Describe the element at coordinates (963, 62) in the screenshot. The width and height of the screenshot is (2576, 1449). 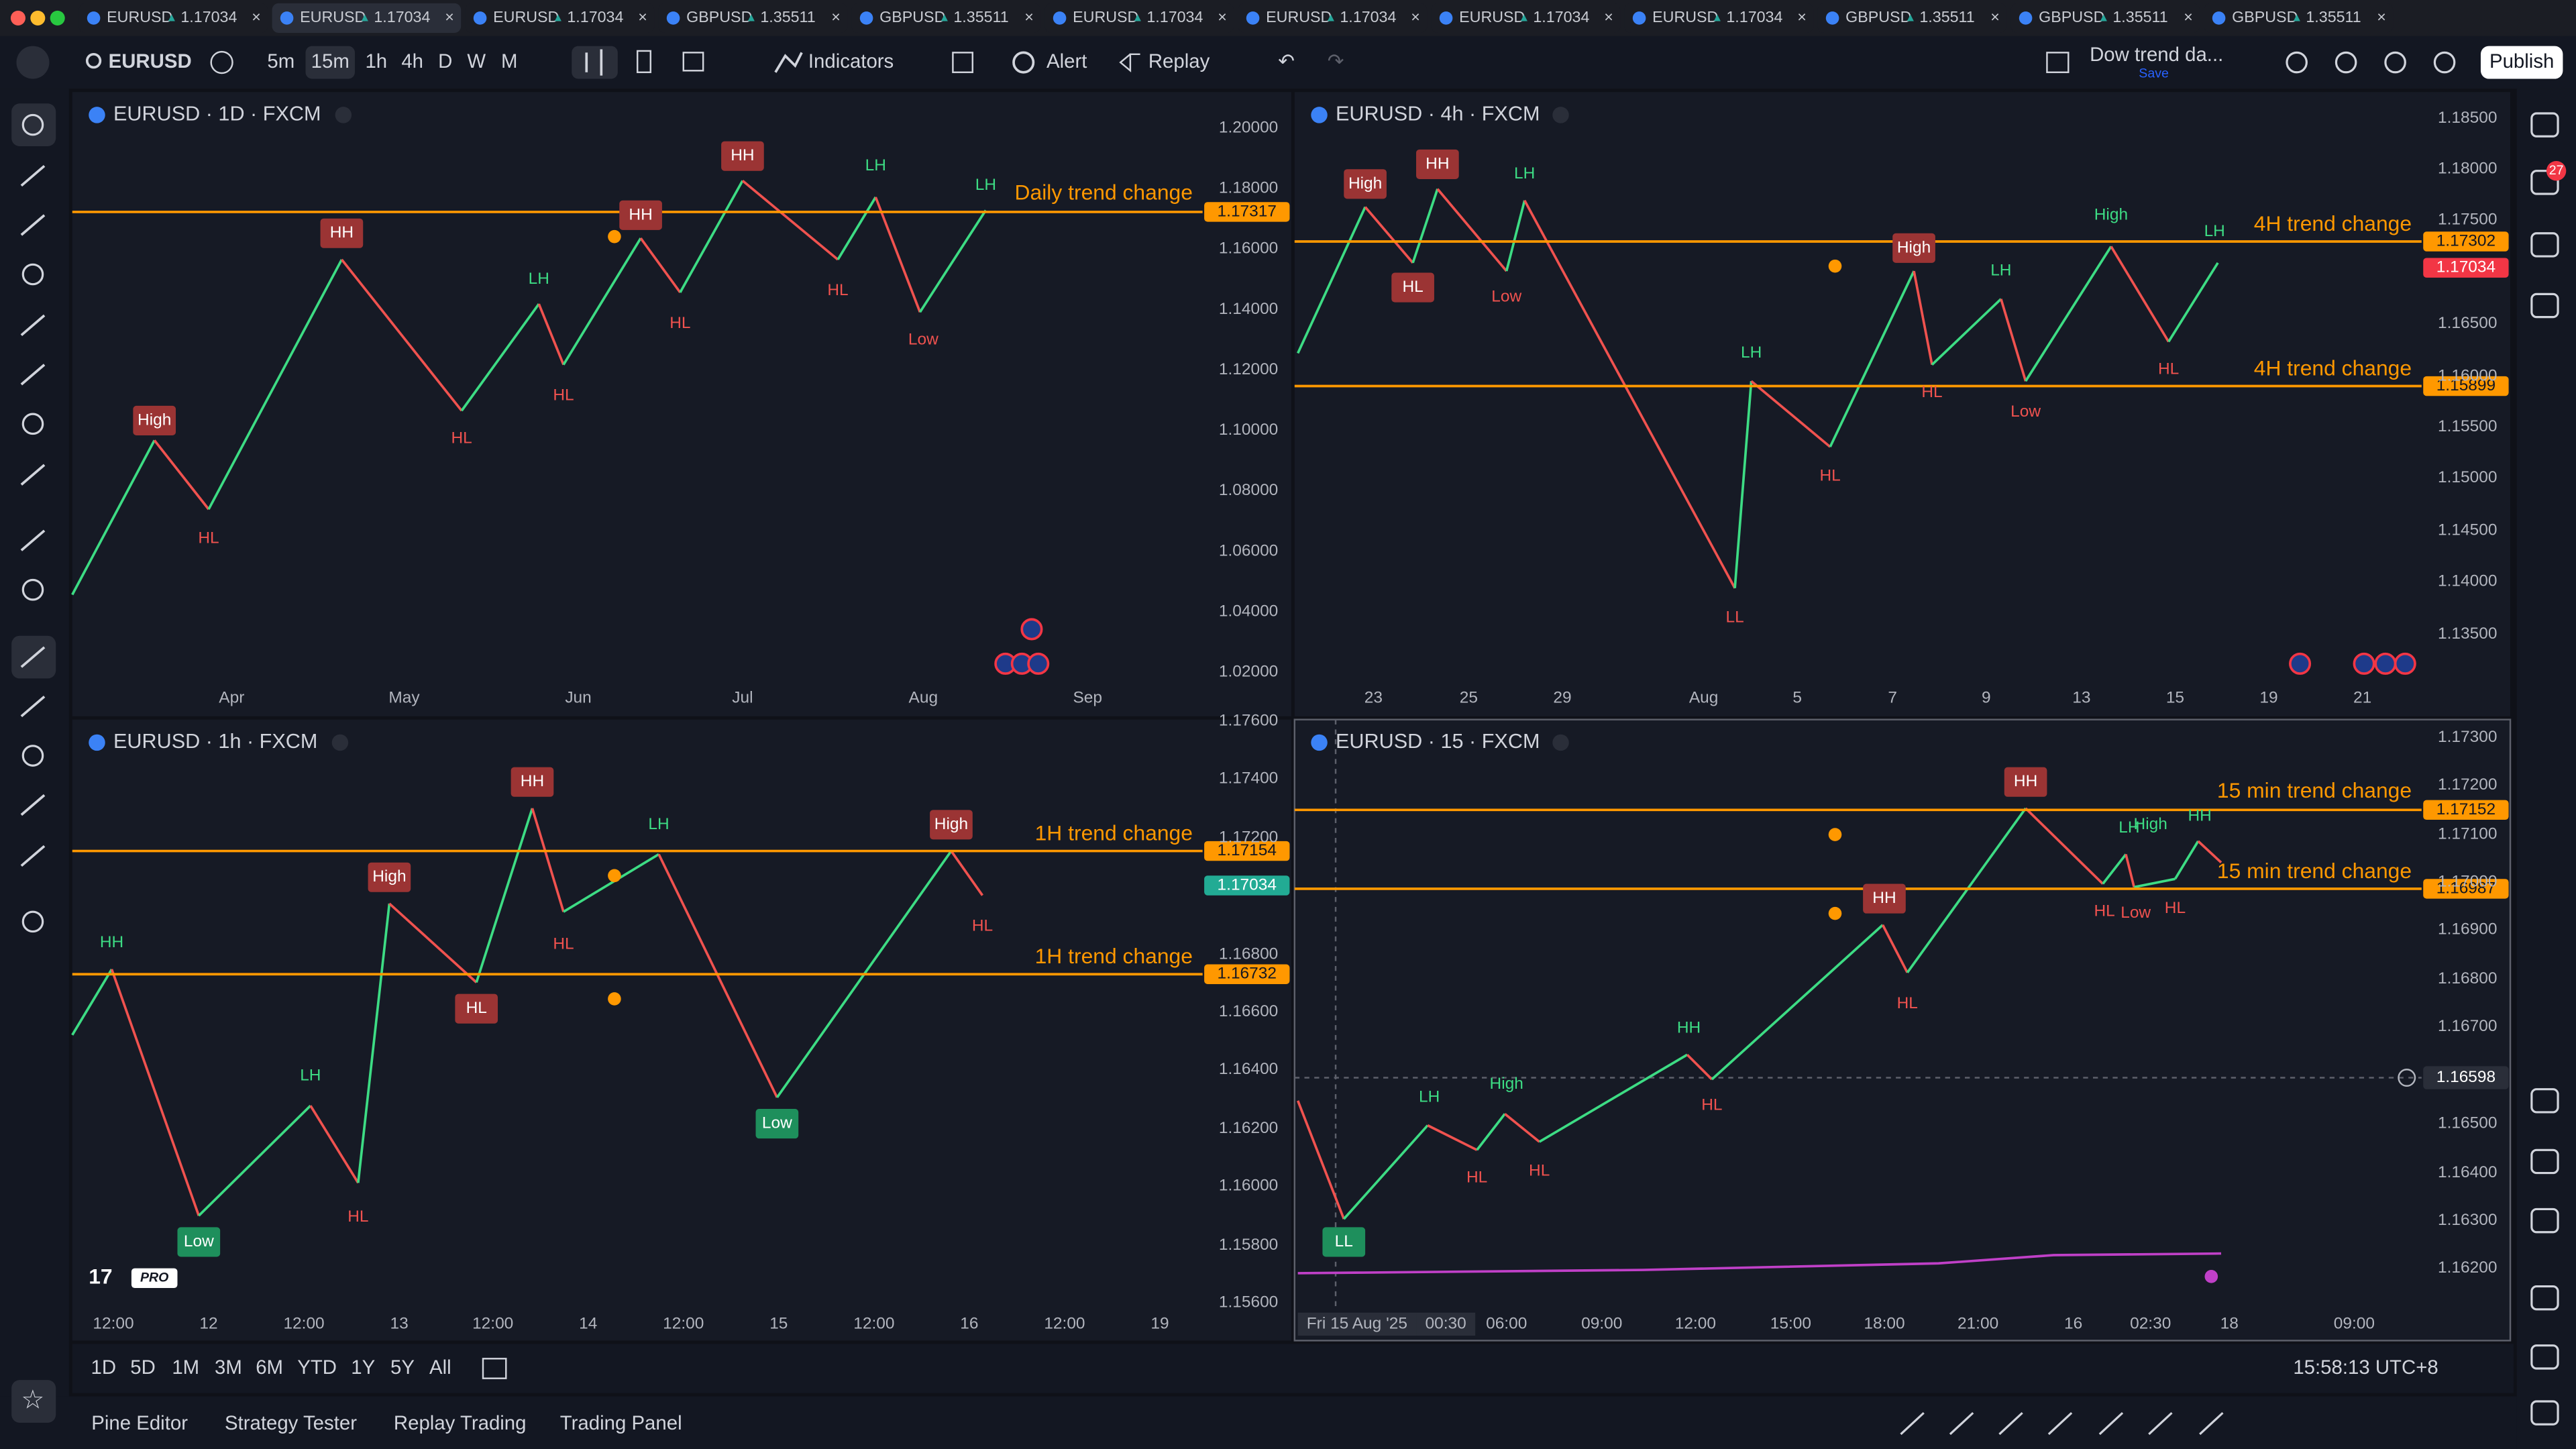
I see `templates-icon` at that location.